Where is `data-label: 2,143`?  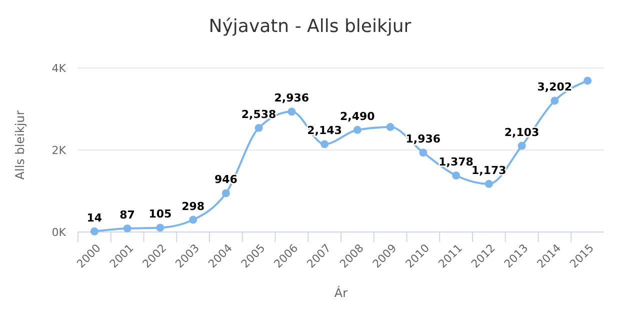
data-label: 2,143 is located at coordinates (324, 131).